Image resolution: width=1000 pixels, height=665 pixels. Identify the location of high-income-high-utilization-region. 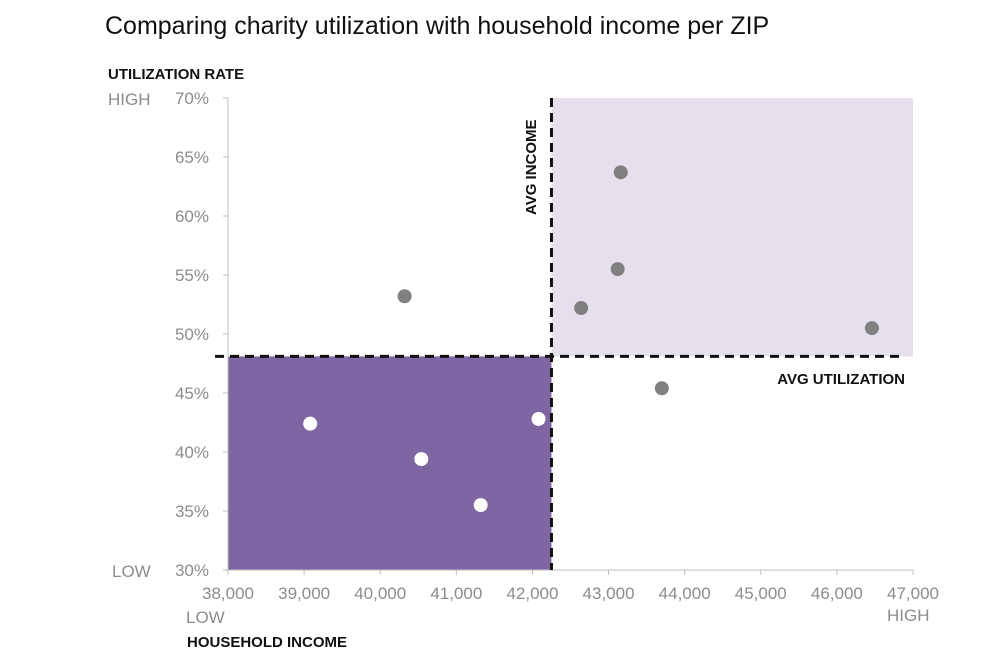
(732, 227).